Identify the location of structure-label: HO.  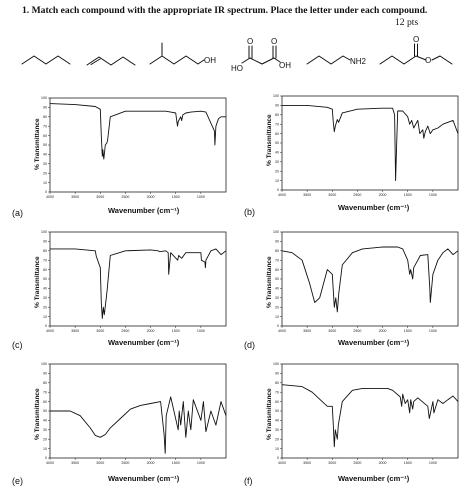
(237, 68).